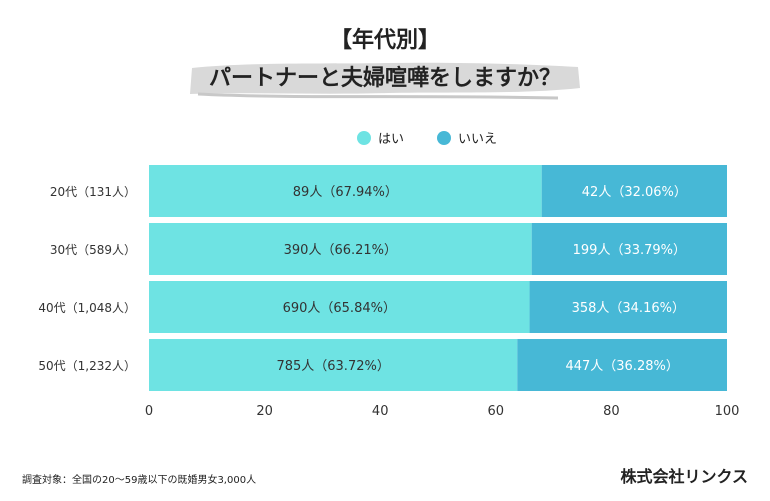  I want to click on x-tick-label-5: 100, so click(727, 411).